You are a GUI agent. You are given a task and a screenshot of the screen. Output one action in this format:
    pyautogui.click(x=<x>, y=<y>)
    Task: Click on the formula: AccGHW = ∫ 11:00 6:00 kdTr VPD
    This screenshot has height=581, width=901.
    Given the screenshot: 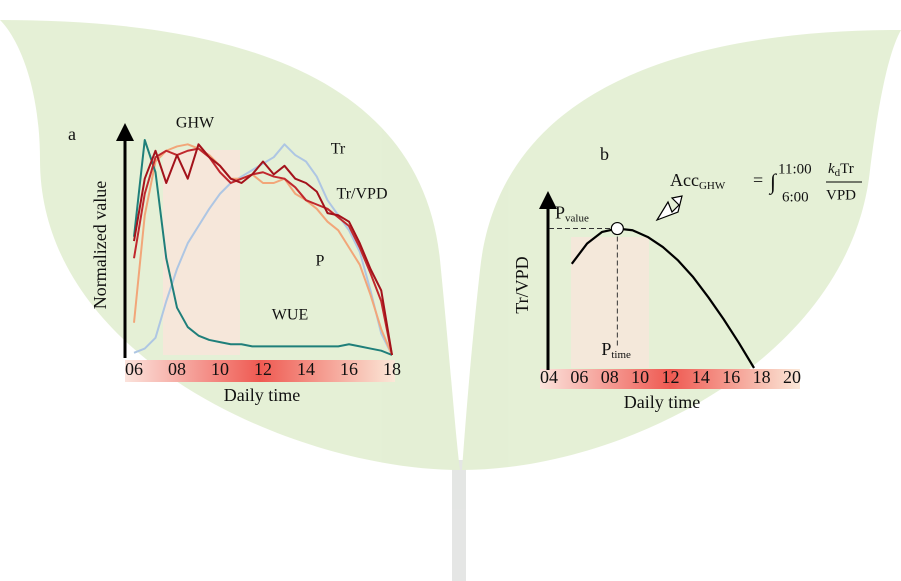 What is the action you would take?
    pyautogui.click(x=766, y=183)
    